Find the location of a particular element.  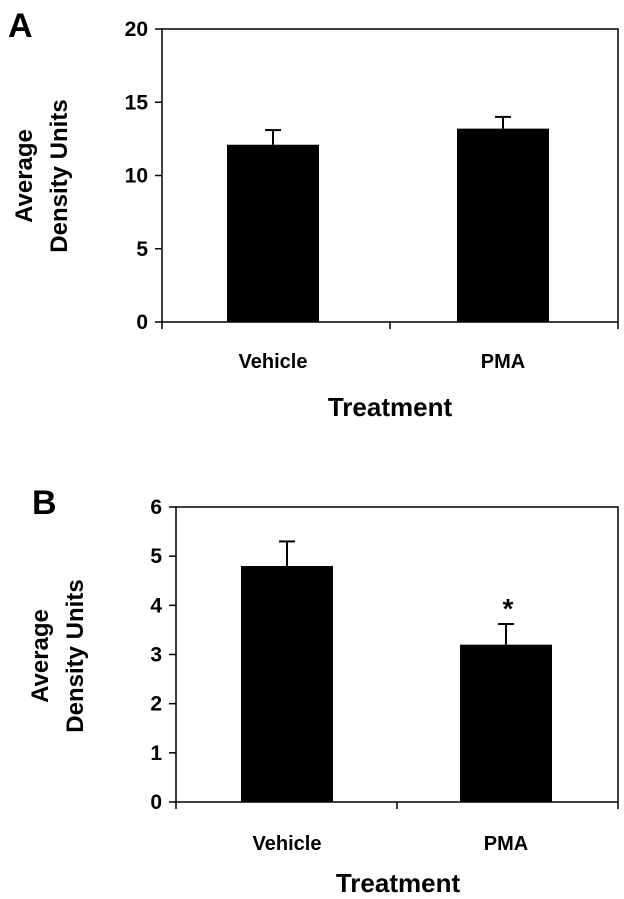

y-tick-label: 15 is located at coordinates (137, 102).